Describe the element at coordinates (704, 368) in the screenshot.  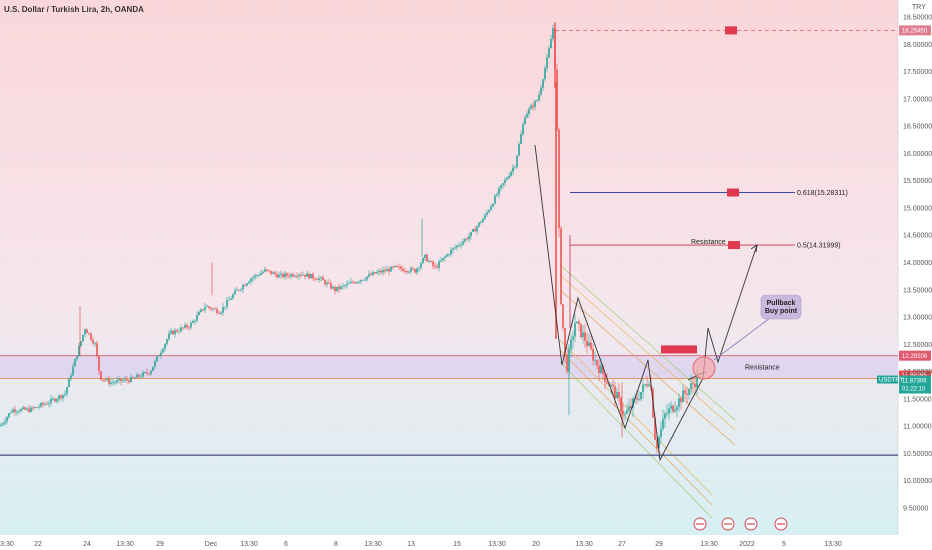
I see `buy-point-circle` at that location.